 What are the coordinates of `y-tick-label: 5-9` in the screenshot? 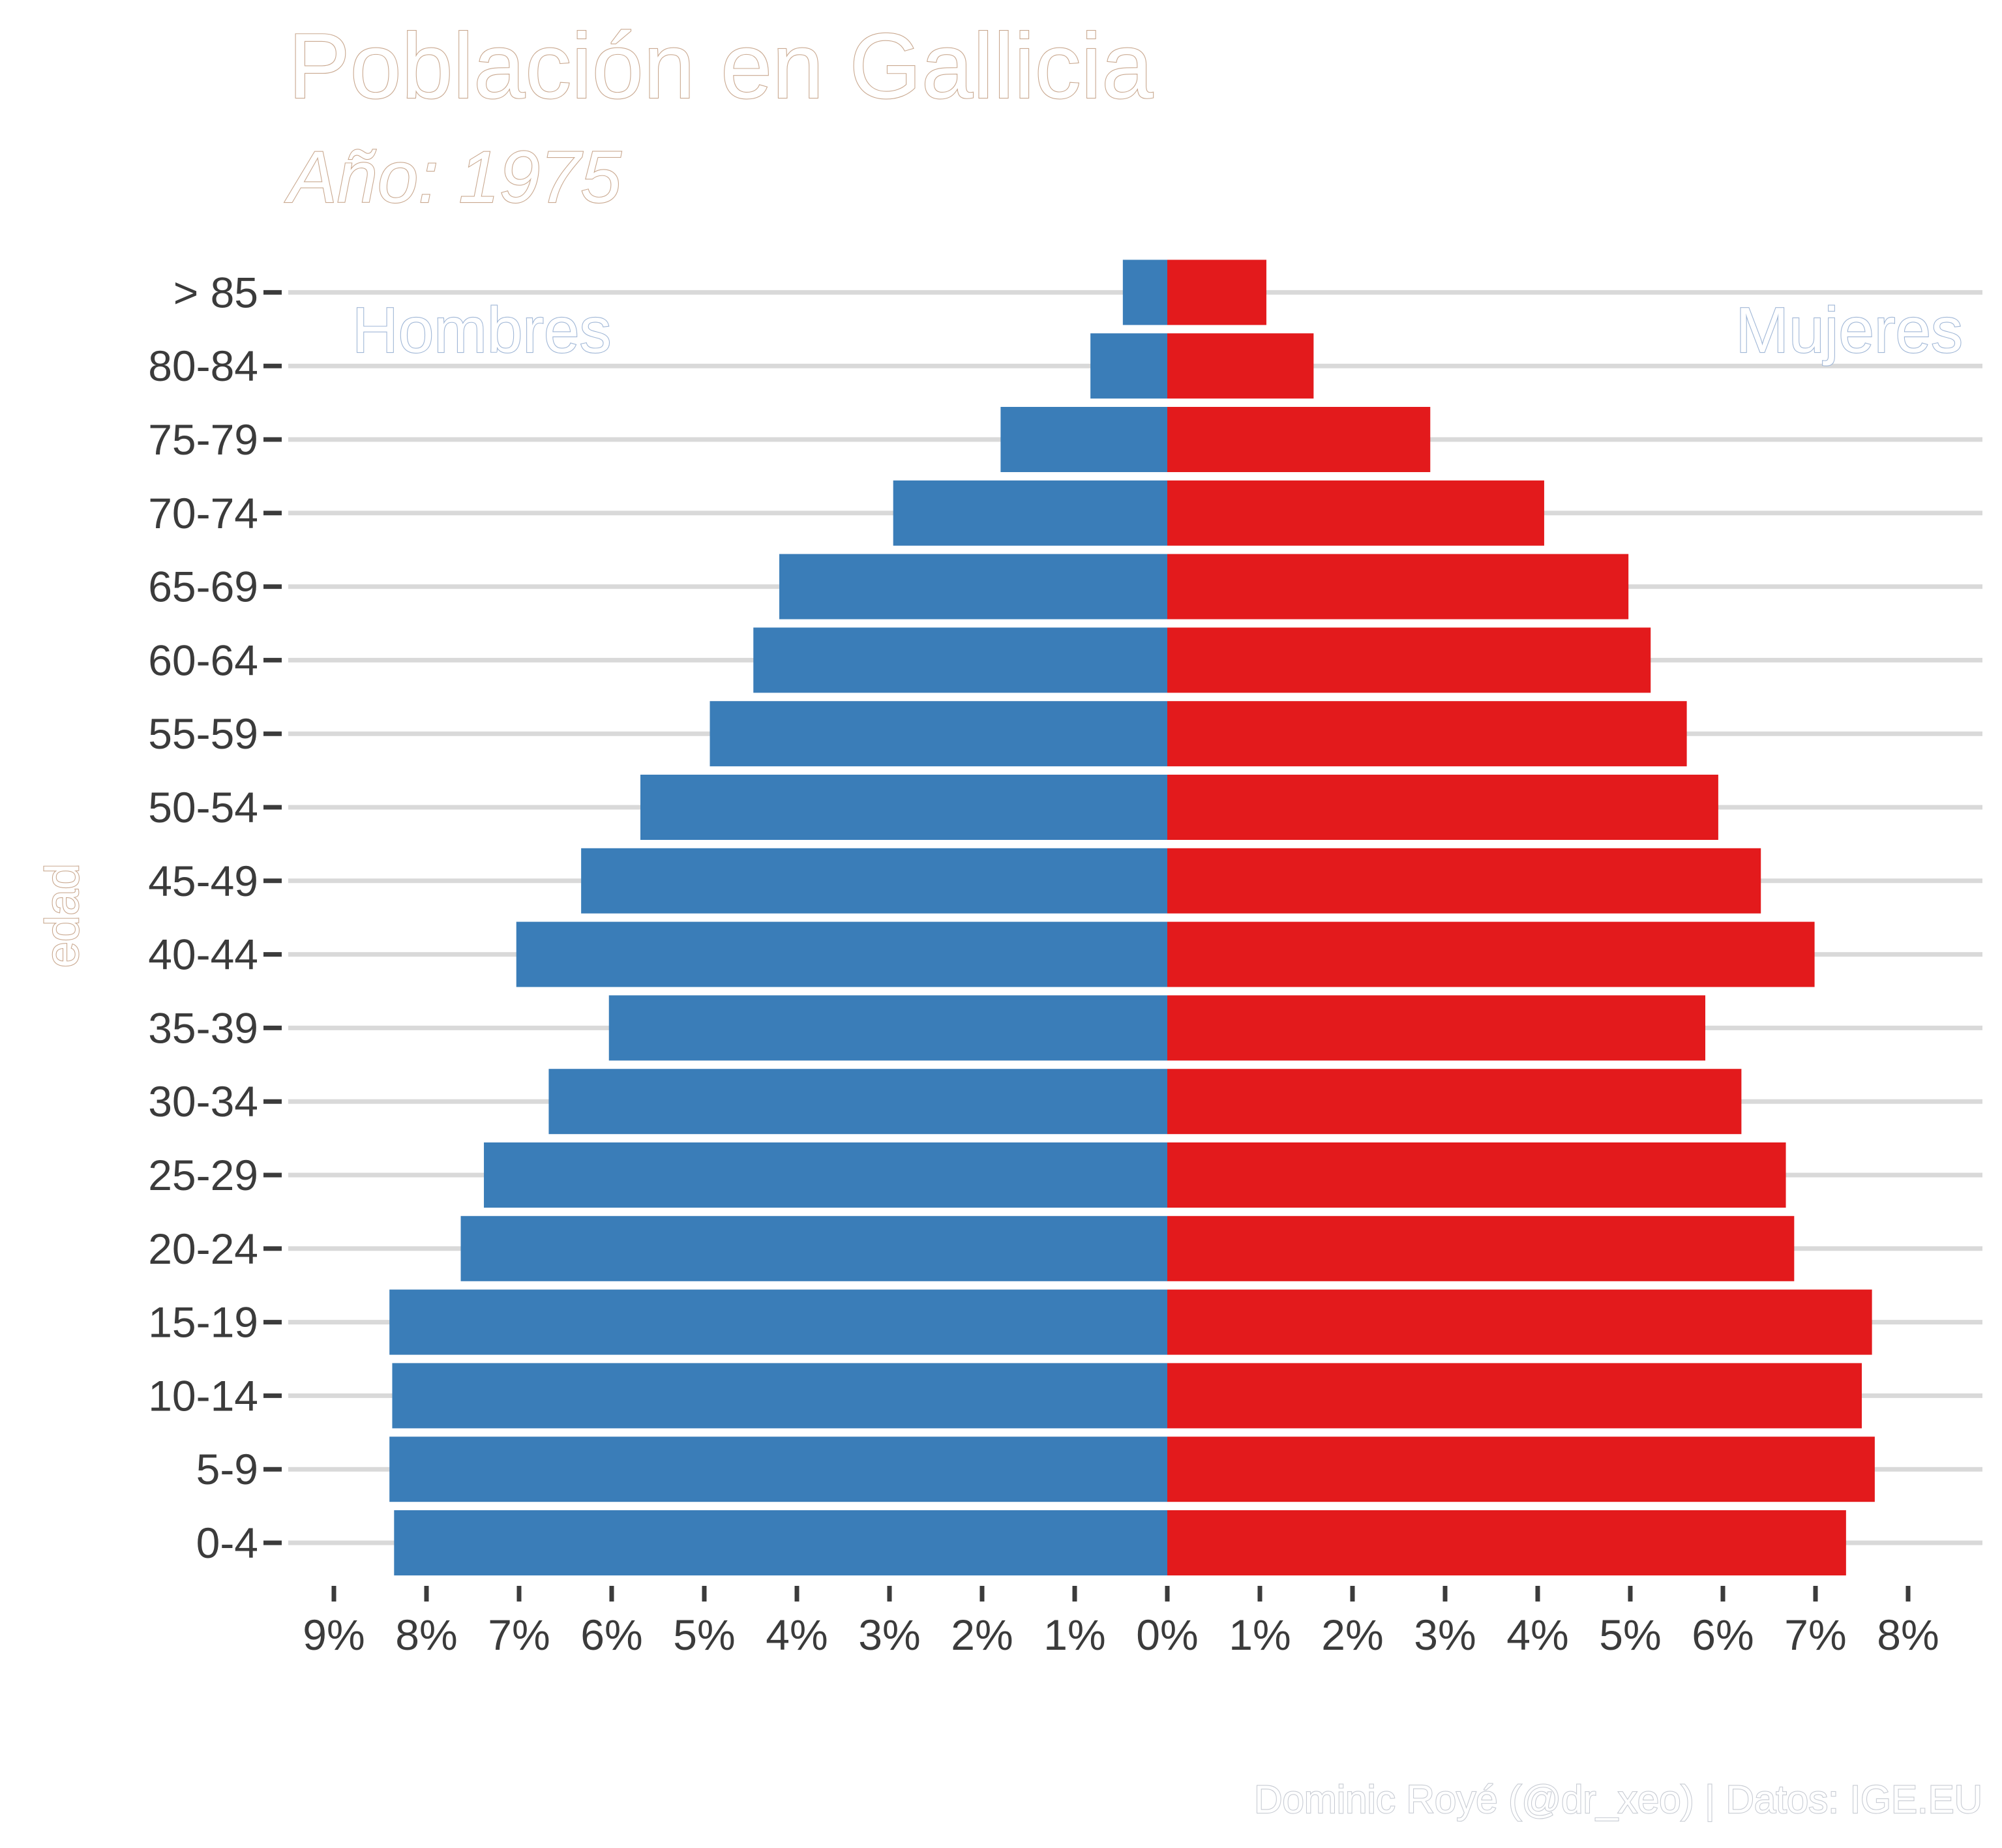 It's located at (227, 1469).